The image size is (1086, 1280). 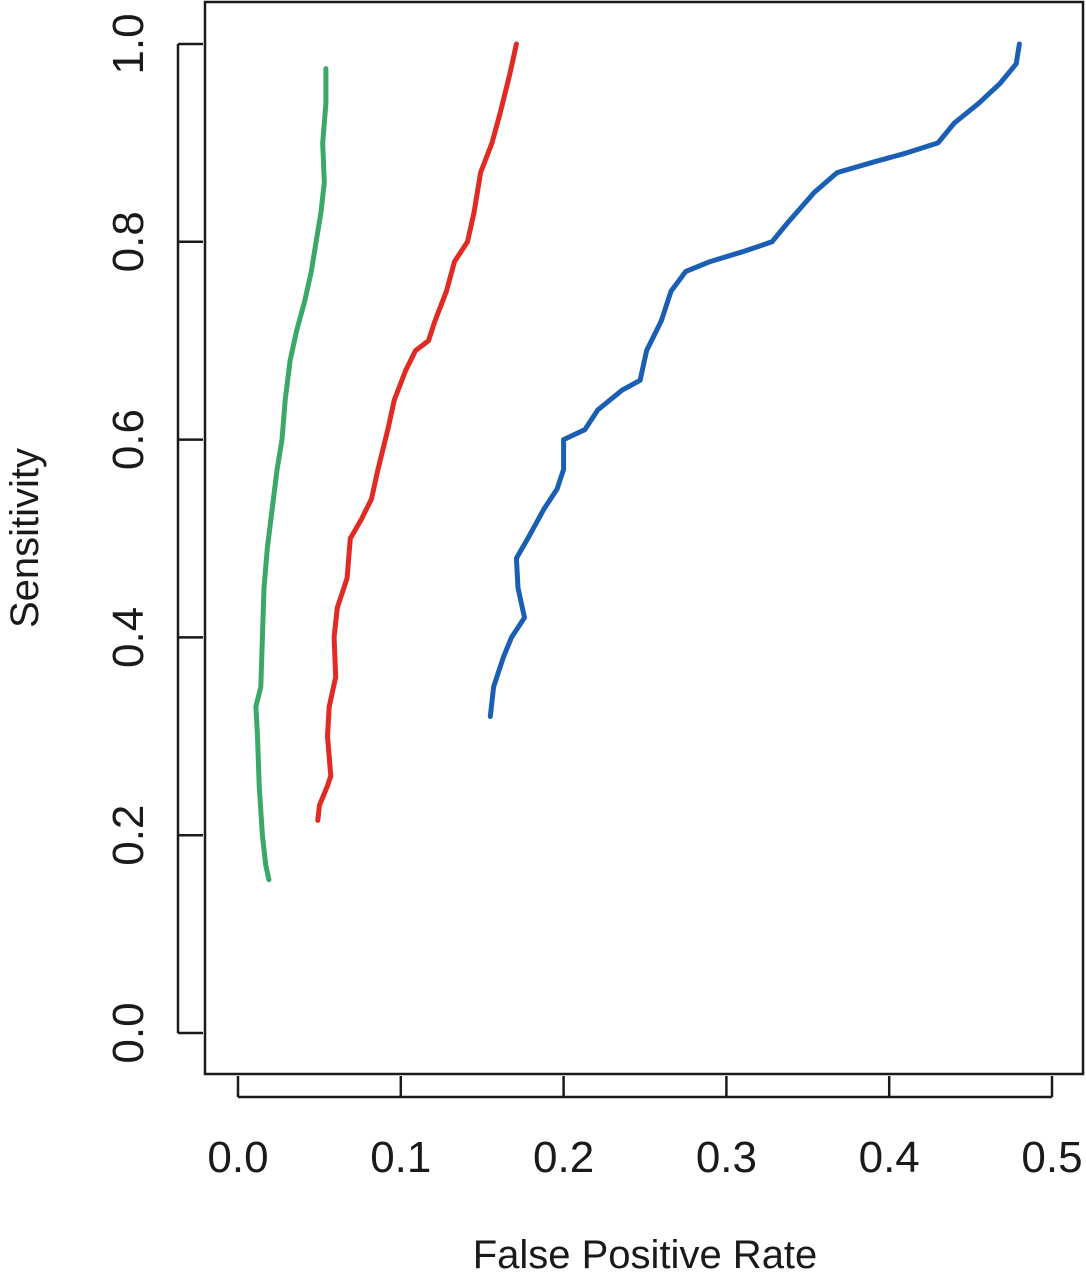 I want to click on y-tick-label: 0.0, so click(x=128, y=1032).